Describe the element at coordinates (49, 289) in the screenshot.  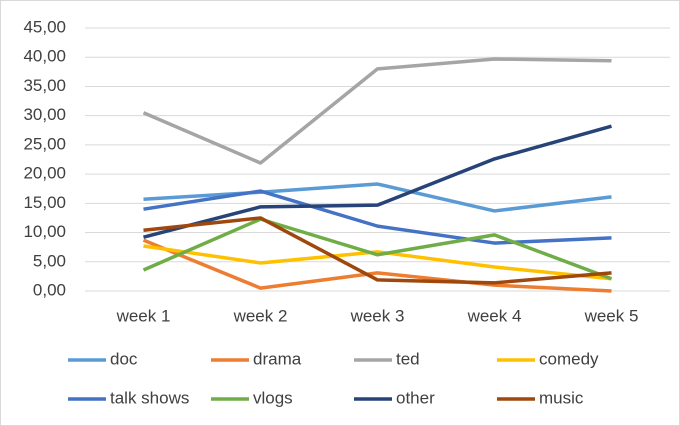
I see `y-tick-label: 0,00` at that location.